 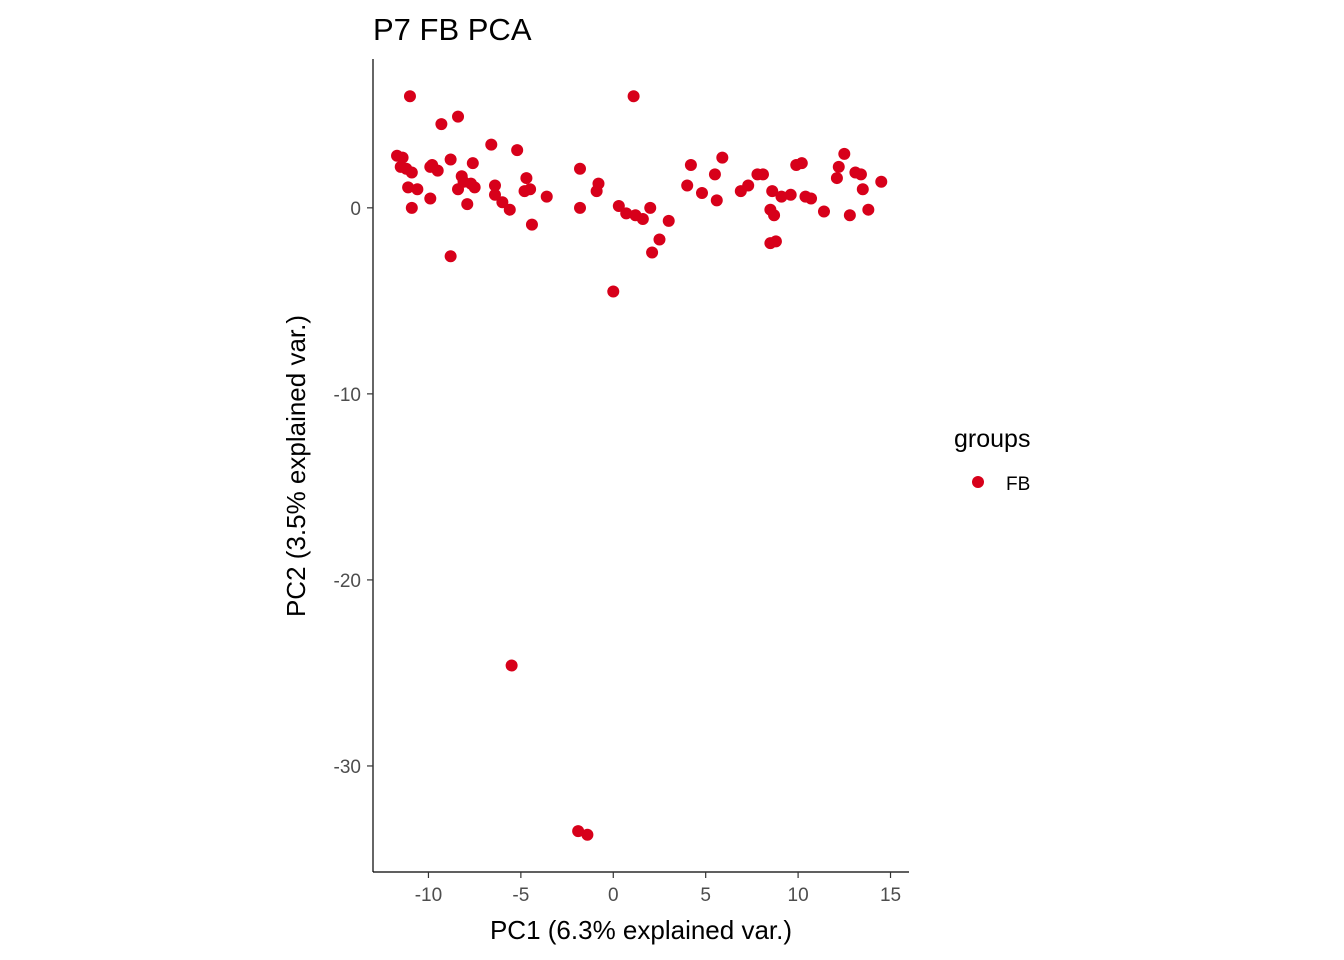 I want to click on y-axis-ticks: 0 -10 -20 -30, so click(x=353, y=488).